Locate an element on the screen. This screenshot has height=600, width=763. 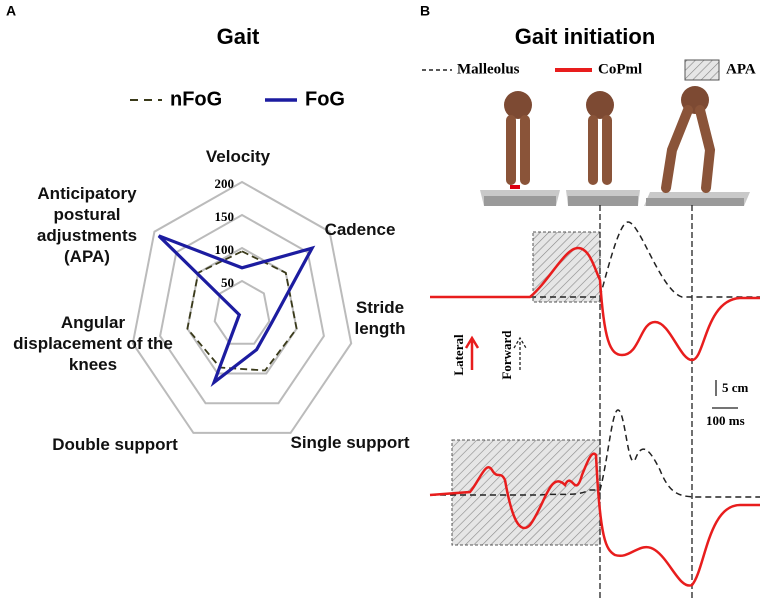
axis-label: Cadence is located at coordinates (360, 229).